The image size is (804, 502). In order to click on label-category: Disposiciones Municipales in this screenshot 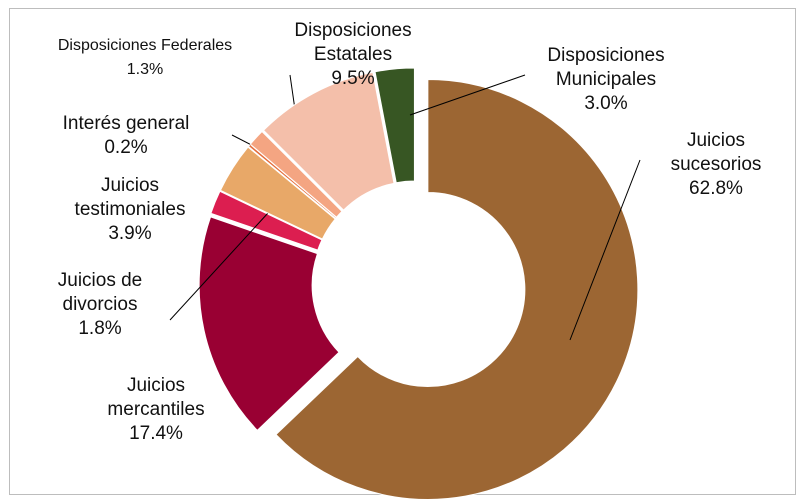, I will do `click(606, 67)`.